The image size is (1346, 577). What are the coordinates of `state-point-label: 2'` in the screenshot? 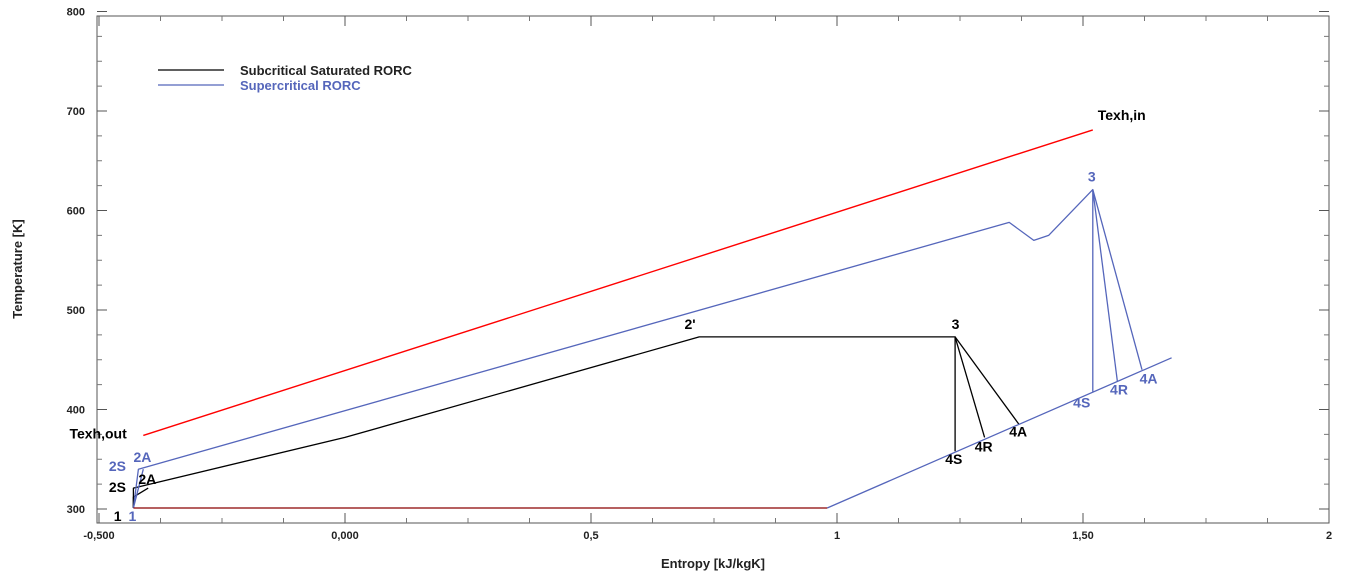 It's located at (689, 324).